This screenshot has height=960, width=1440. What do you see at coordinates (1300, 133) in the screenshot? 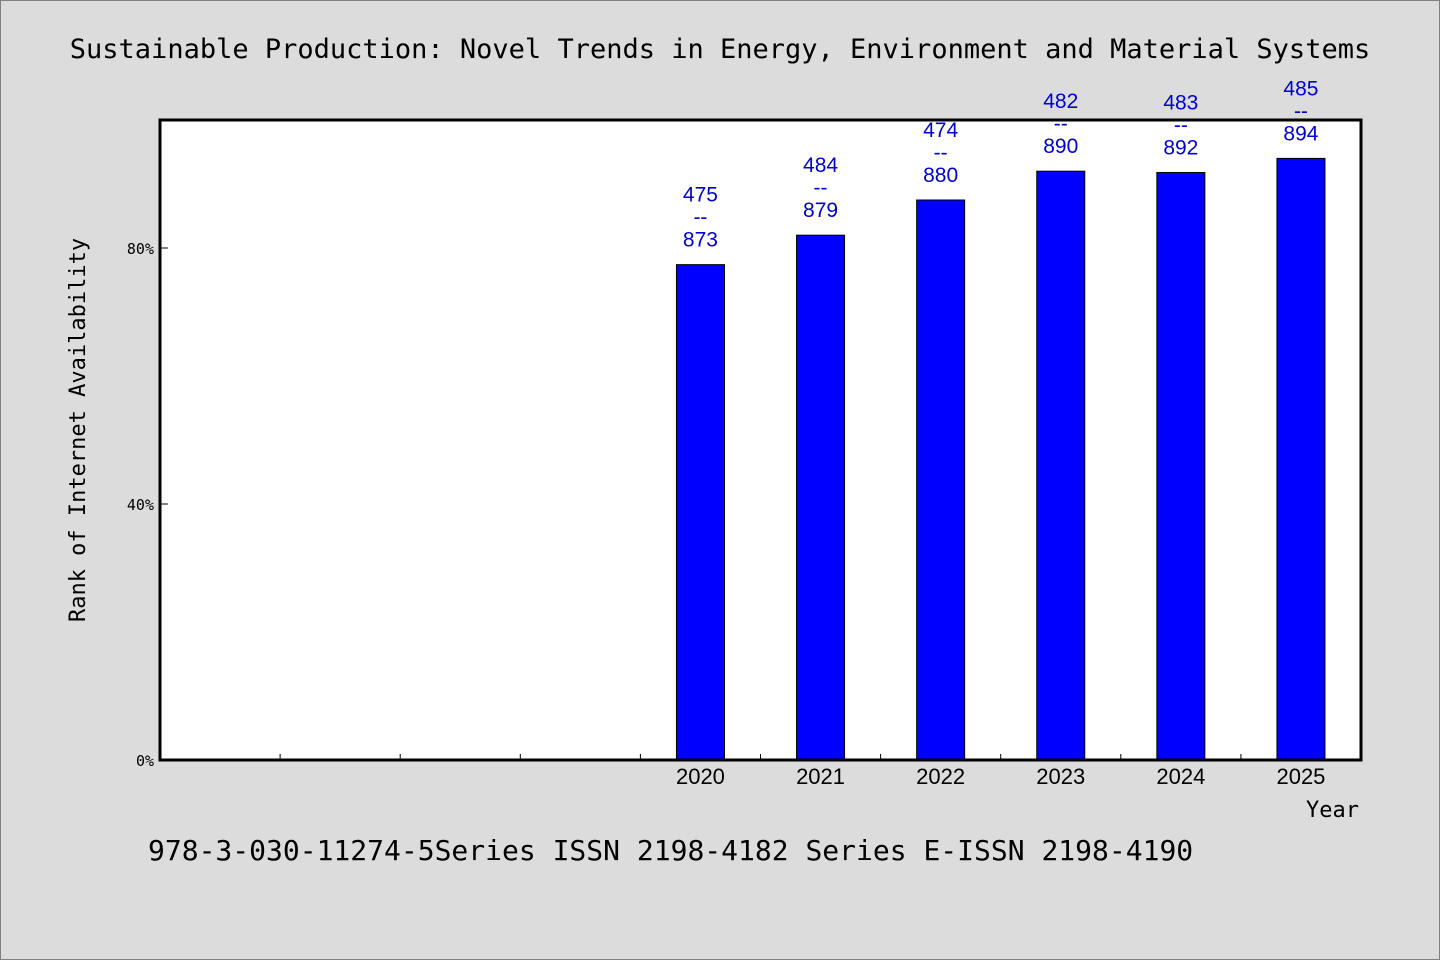
I see `data-label-2025-line3: 894` at bounding box center [1300, 133].